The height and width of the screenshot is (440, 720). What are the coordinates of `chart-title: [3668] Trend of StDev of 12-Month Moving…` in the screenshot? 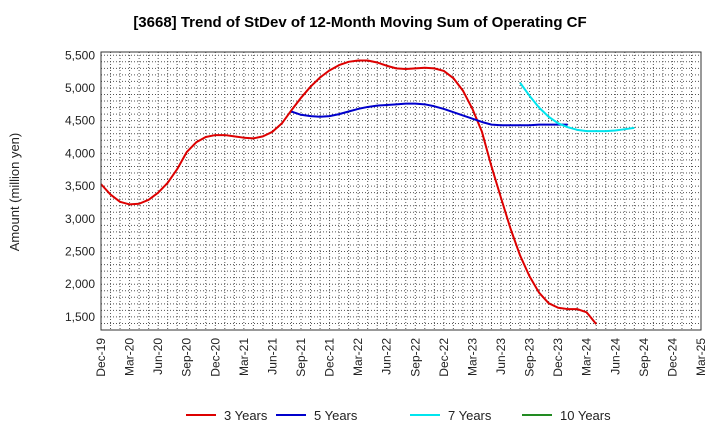 It's located at (359, 22).